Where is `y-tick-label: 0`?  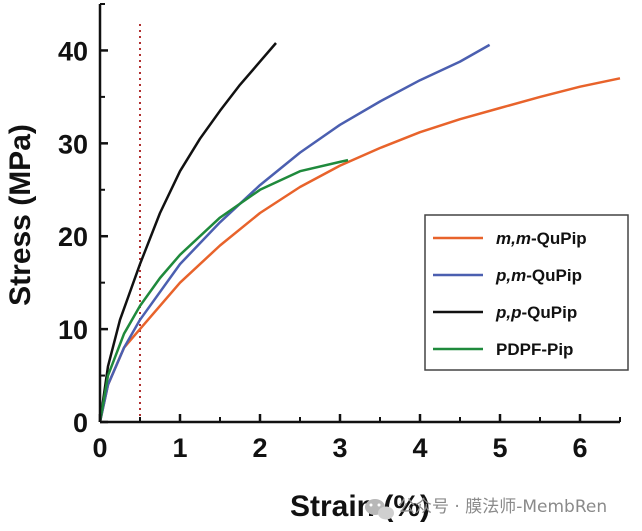 y-tick-label: 0 is located at coordinates (80, 423).